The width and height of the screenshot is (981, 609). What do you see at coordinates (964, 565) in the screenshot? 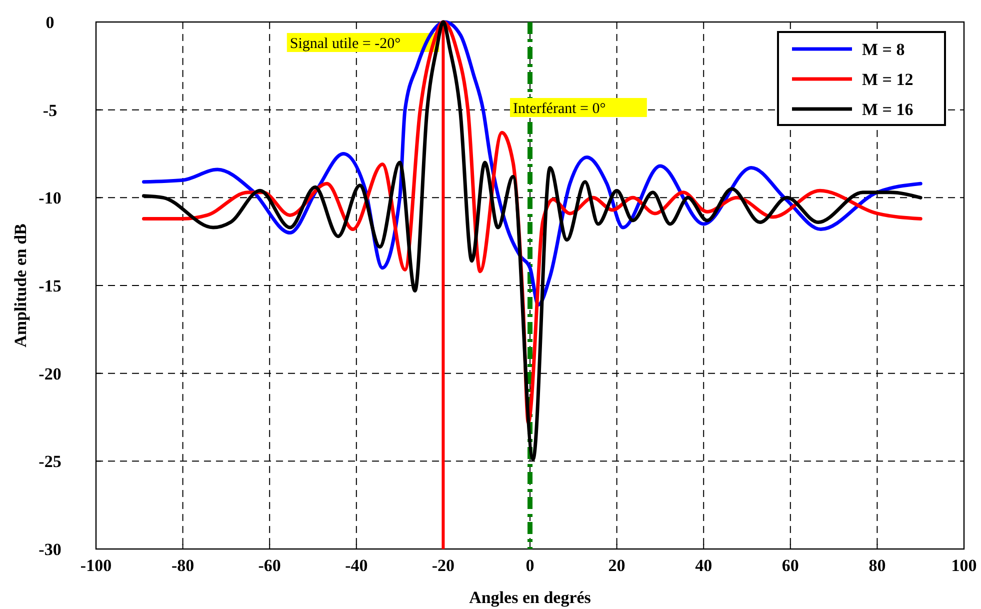
I see `x-tick-label: 100` at bounding box center [964, 565].